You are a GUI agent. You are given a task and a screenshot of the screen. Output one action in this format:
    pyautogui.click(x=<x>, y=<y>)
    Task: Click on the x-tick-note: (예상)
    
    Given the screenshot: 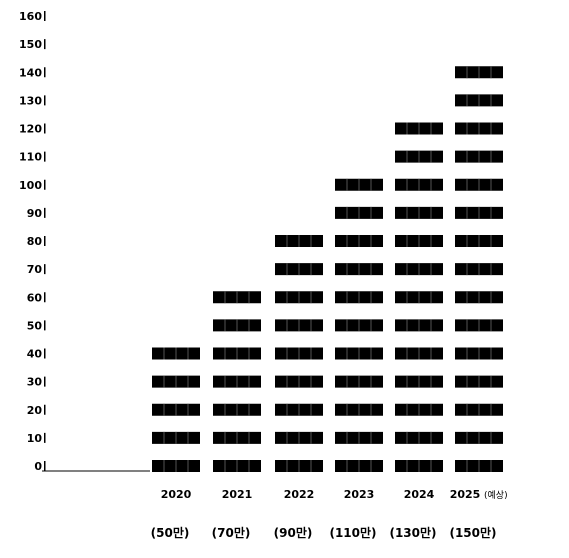 What is the action you would take?
    pyautogui.click(x=496, y=495)
    